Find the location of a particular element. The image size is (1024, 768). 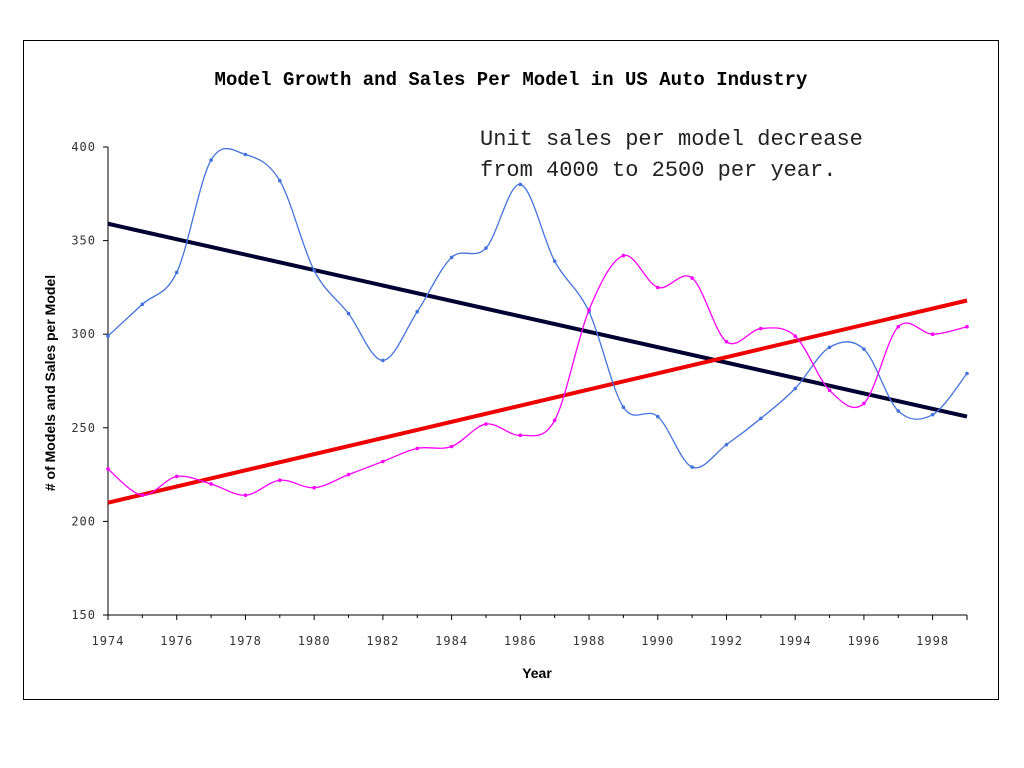

x-tick-label: 1998 is located at coordinates (932, 641).